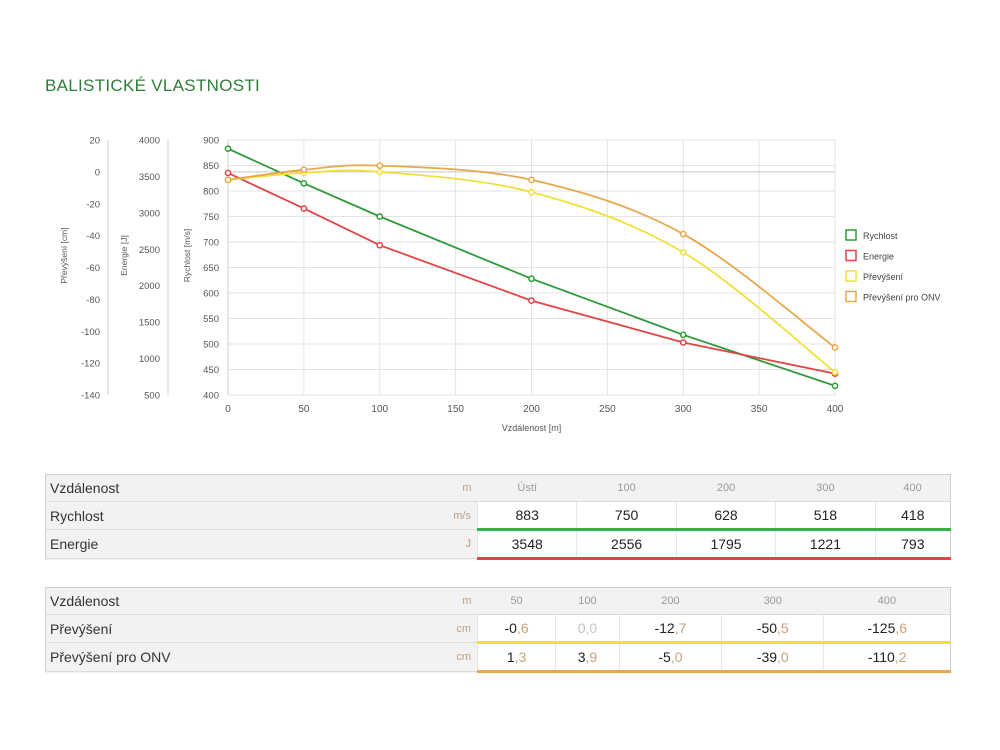  Describe the element at coordinates (883, 277) in the screenshot. I see `legend-label: Převýšení` at that location.